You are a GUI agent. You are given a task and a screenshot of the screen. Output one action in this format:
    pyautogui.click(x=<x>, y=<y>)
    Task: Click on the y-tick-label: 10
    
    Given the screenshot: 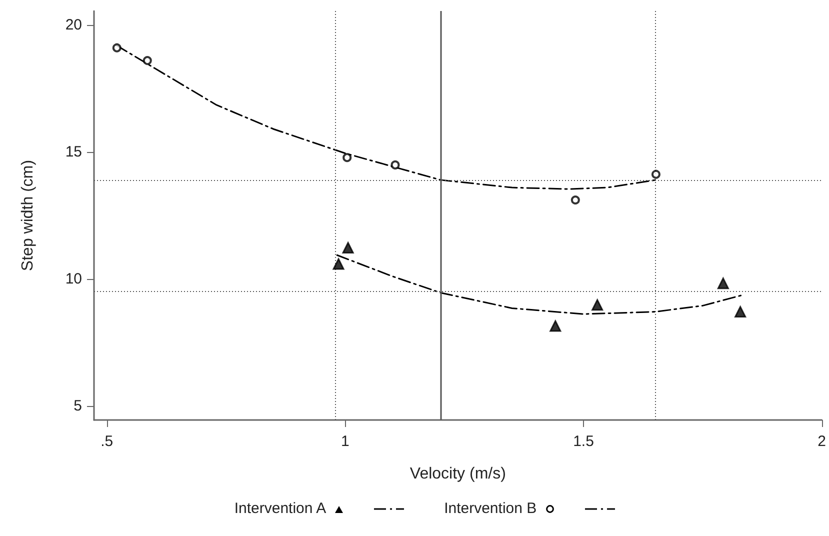 What is the action you would take?
    pyautogui.click(x=73, y=279)
    